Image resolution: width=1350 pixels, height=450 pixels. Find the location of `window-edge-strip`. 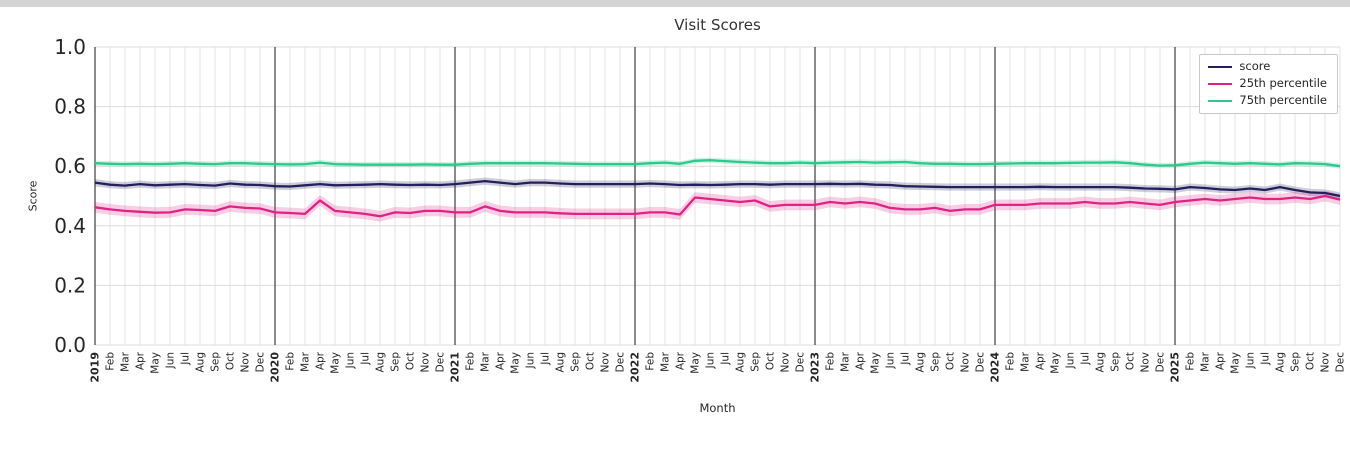

window-edge-strip is located at coordinates (675, 3).